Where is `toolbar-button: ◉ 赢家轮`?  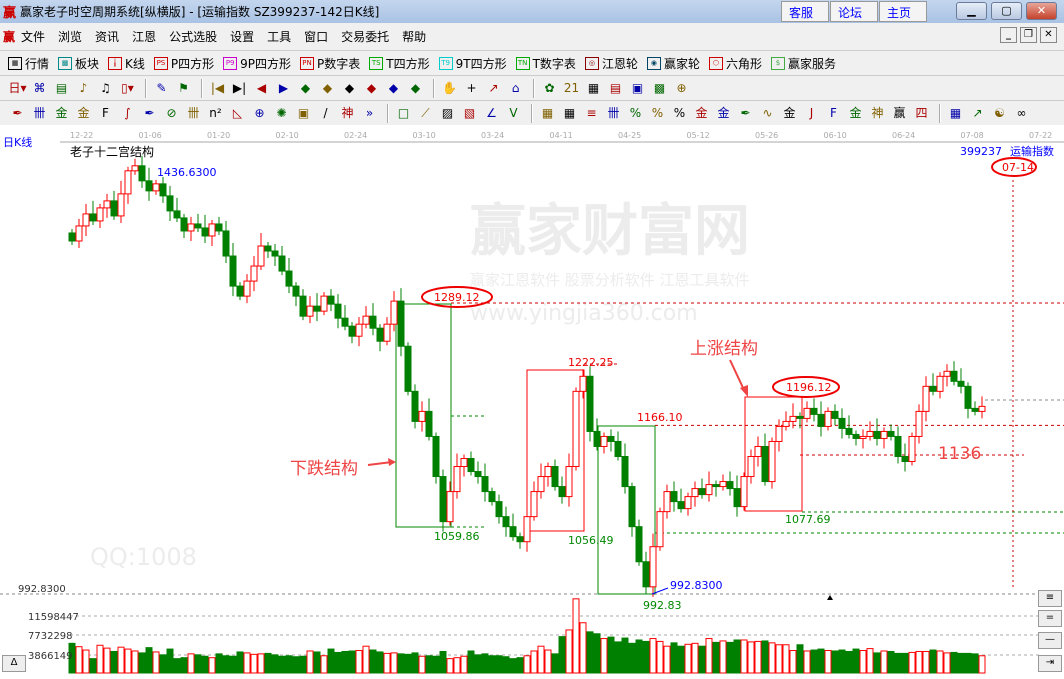 toolbar-button: ◉ 赢家轮 is located at coordinates (673, 63).